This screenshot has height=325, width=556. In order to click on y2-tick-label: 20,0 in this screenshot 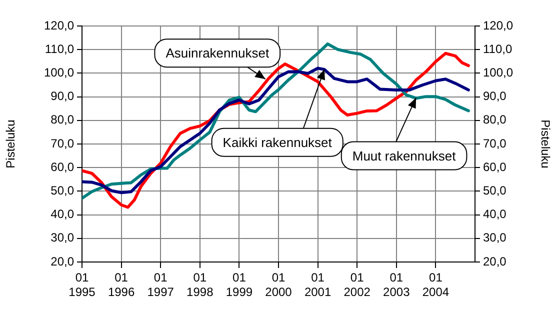, I will do `click(495, 261)`.